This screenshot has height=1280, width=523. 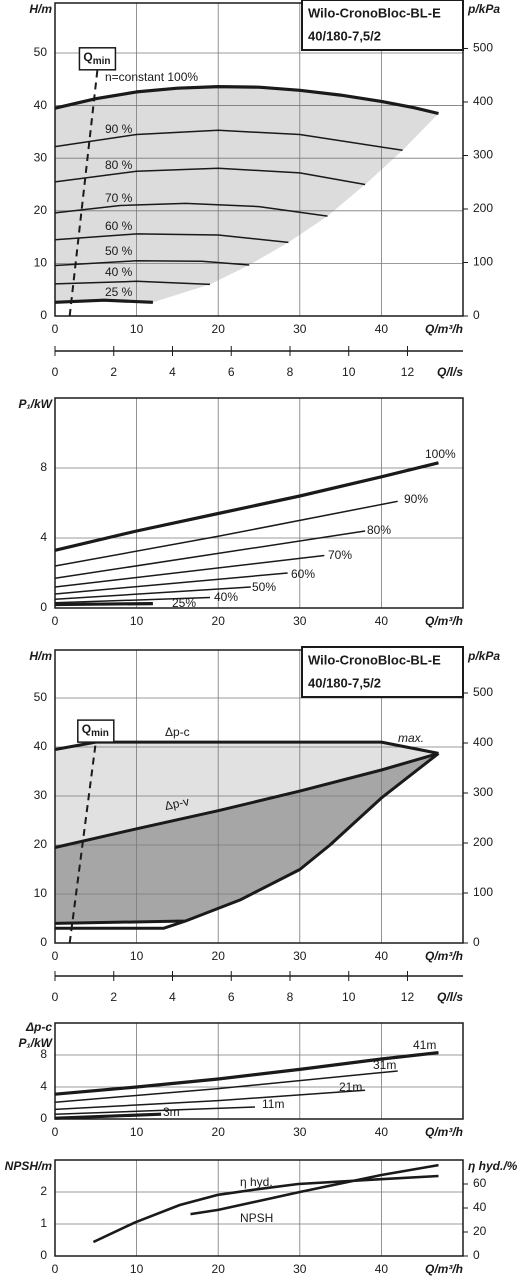 What do you see at coordinates (184, 603) in the screenshot?
I see `curve-label: 25%` at bounding box center [184, 603].